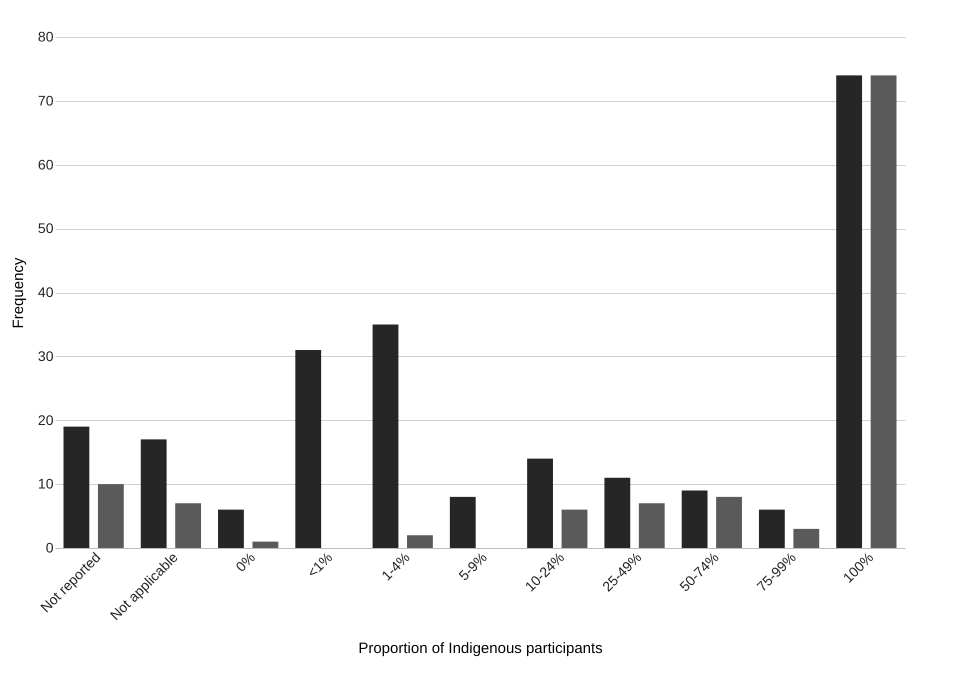 The image size is (954, 698). I want to click on y-tick-label: 60, so click(46, 164).